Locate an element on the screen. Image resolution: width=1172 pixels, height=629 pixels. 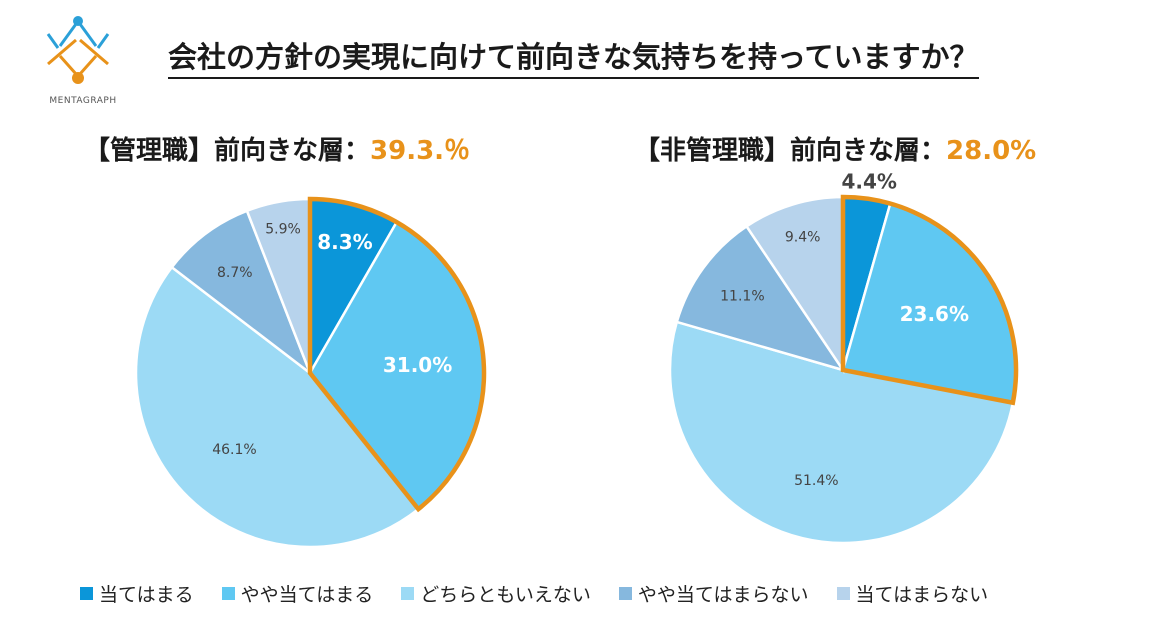
legend-label: やや当てはまる is located at coordinates (307, 595).